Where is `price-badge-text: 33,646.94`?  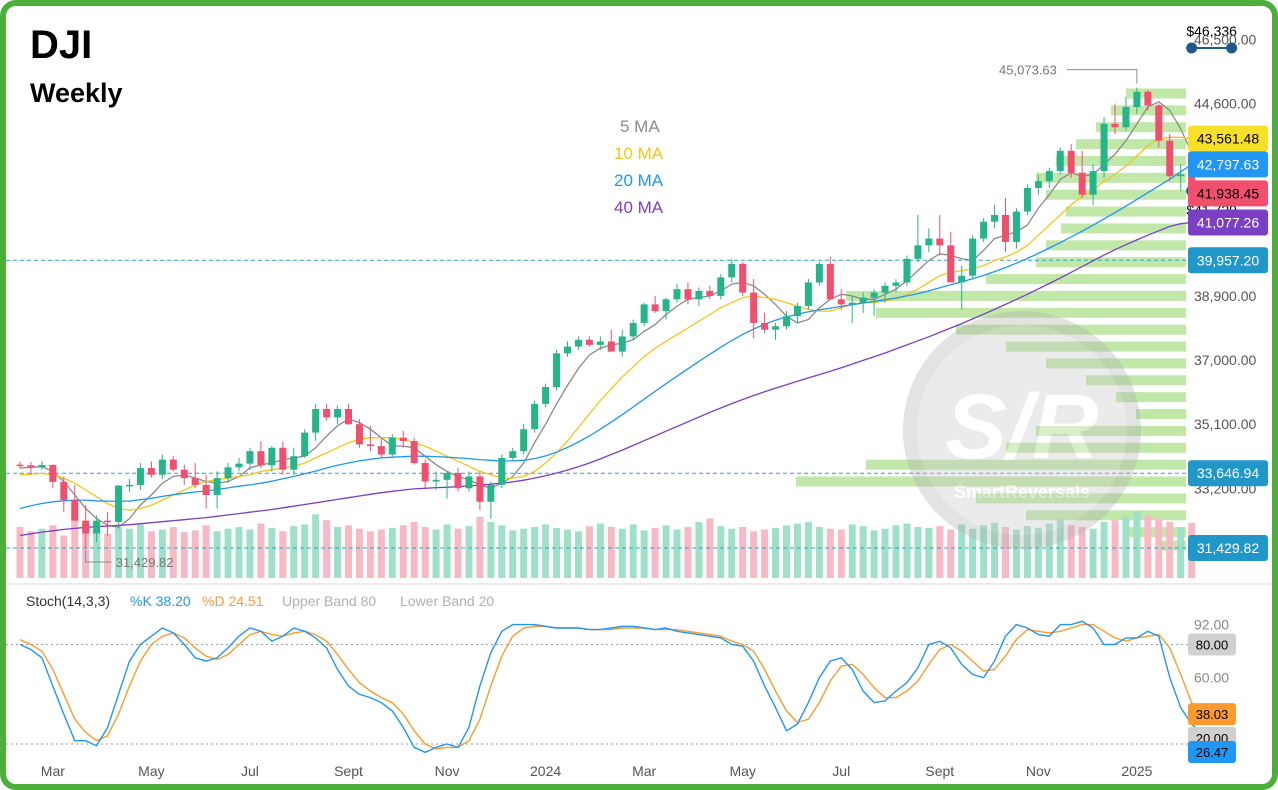 price-badge-text: 33,646.94 is located at coordinates (1228, 473).